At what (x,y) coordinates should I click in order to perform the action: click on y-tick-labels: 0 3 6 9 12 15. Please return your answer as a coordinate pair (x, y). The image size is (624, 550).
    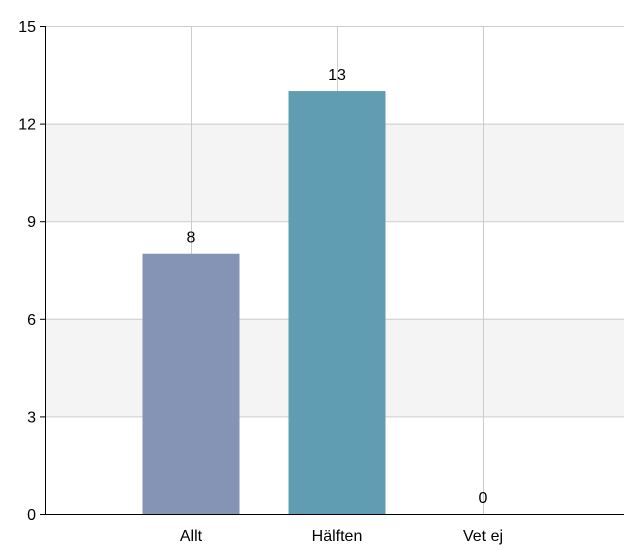
    Looking at the image, I should click on (27, 271).